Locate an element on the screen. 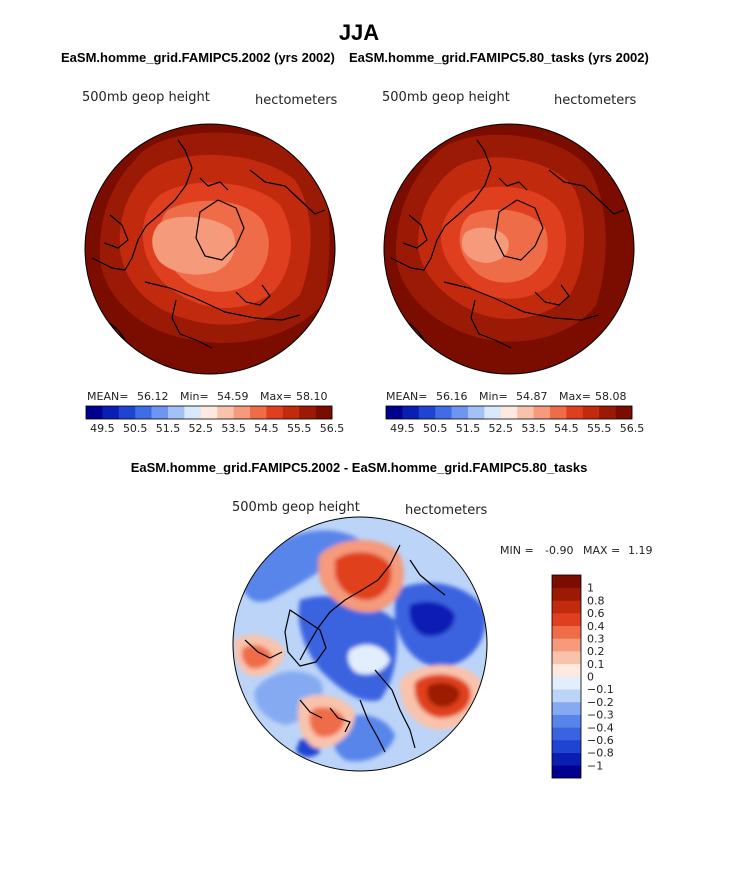 The width and height of the screenshot is (733, 882). panel-a-mean-value: 56.12 is located at coordinates (153, 396).